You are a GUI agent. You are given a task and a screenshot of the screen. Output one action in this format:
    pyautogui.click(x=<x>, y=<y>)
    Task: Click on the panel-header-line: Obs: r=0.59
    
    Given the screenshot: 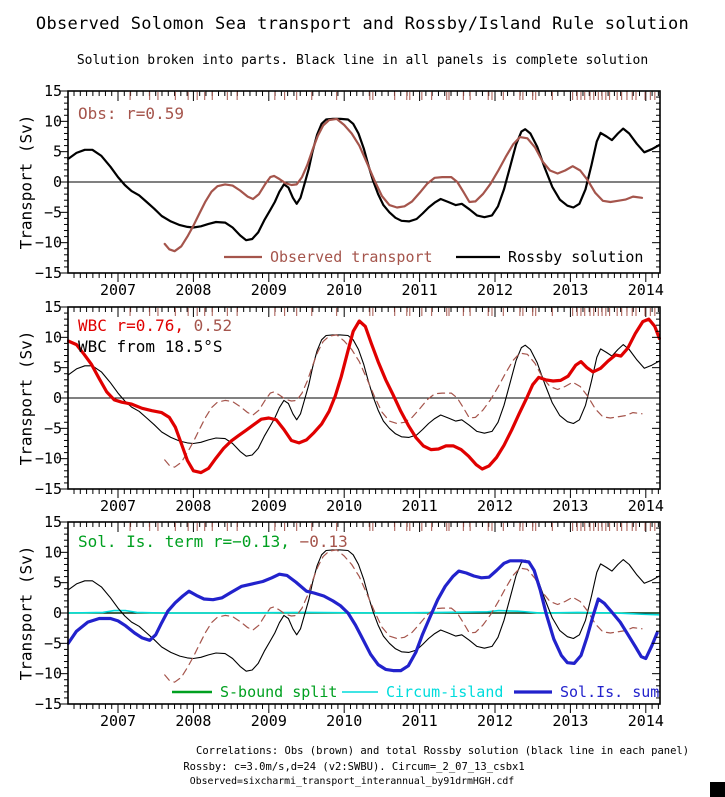 What is the action you would take?
    pyautogui.click(x=131, y=113)
    